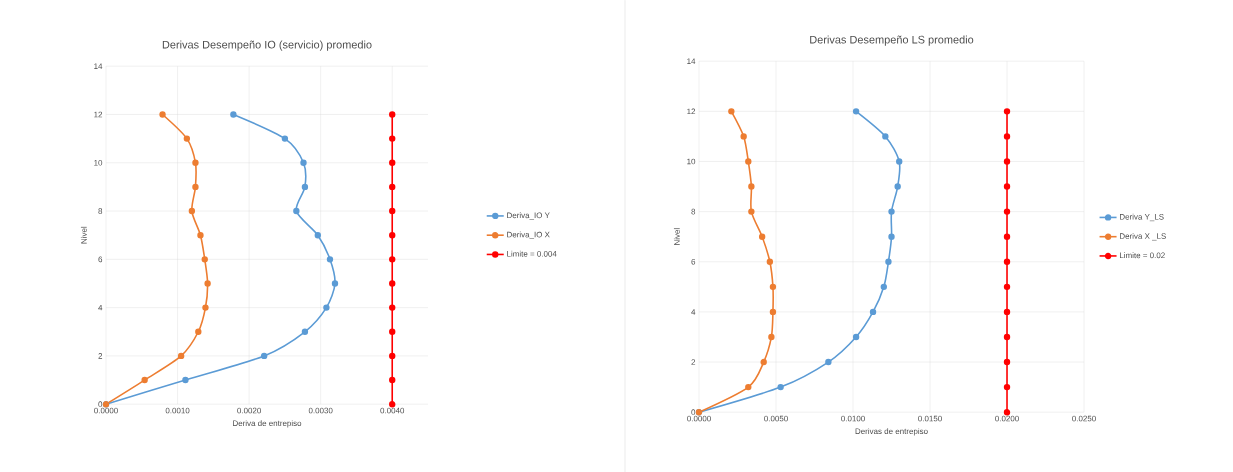 This screenshot has height=472, width=1233. Describe the element at coordinates (892, 40) in the screenshot. I see `chart-title: Derivas Desempeño LS promedio` at that location.